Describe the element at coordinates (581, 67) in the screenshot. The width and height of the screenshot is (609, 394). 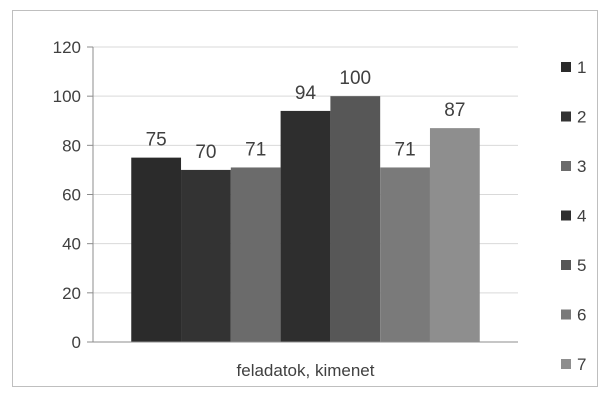
I see `legend-label-1: 1` at that location.